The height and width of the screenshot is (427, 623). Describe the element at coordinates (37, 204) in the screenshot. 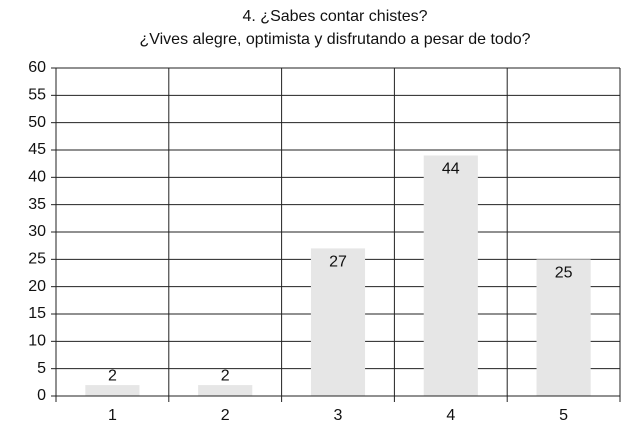

I see `y-tick-label: 35` at that location.